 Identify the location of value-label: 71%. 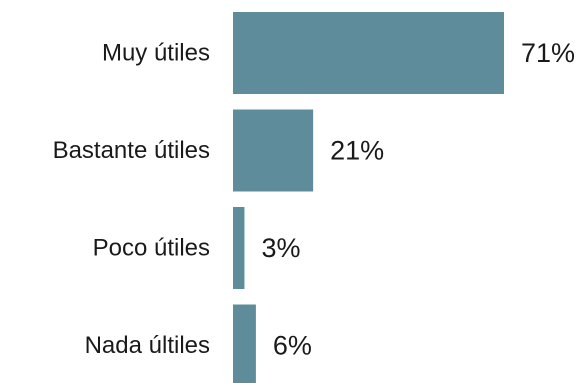
(548, 53).